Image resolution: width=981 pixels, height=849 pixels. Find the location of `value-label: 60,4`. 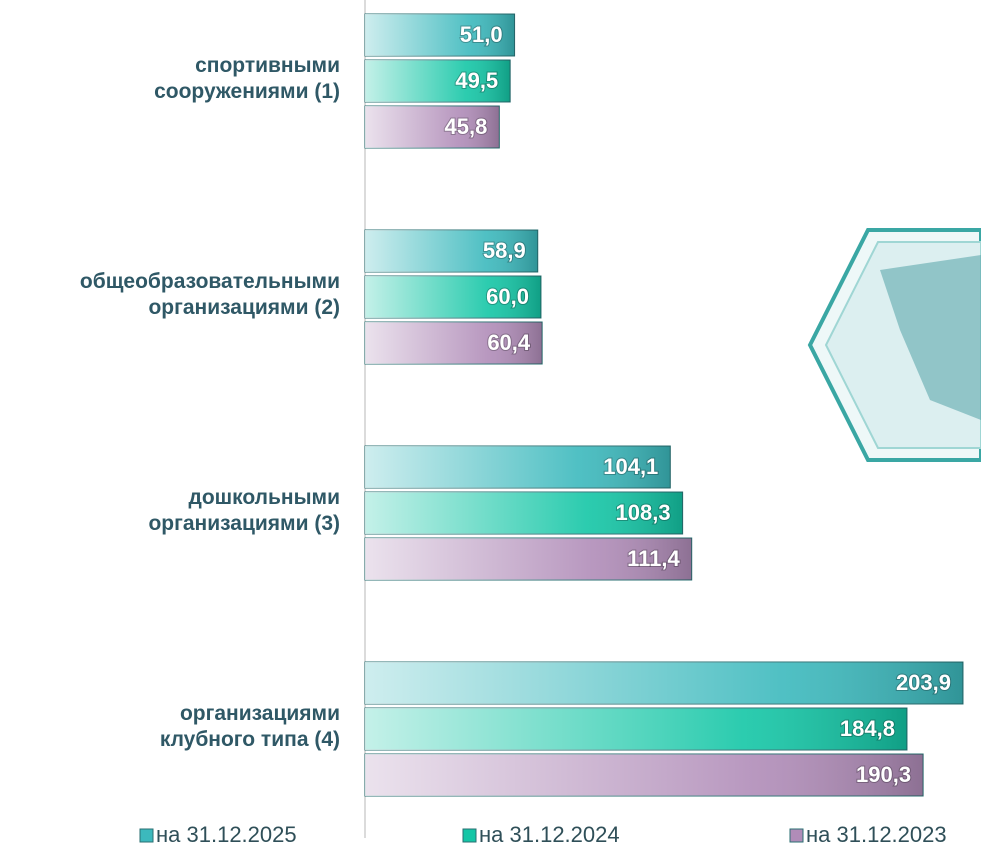

value-label: 60,4 is located at coordinates (509, 342).